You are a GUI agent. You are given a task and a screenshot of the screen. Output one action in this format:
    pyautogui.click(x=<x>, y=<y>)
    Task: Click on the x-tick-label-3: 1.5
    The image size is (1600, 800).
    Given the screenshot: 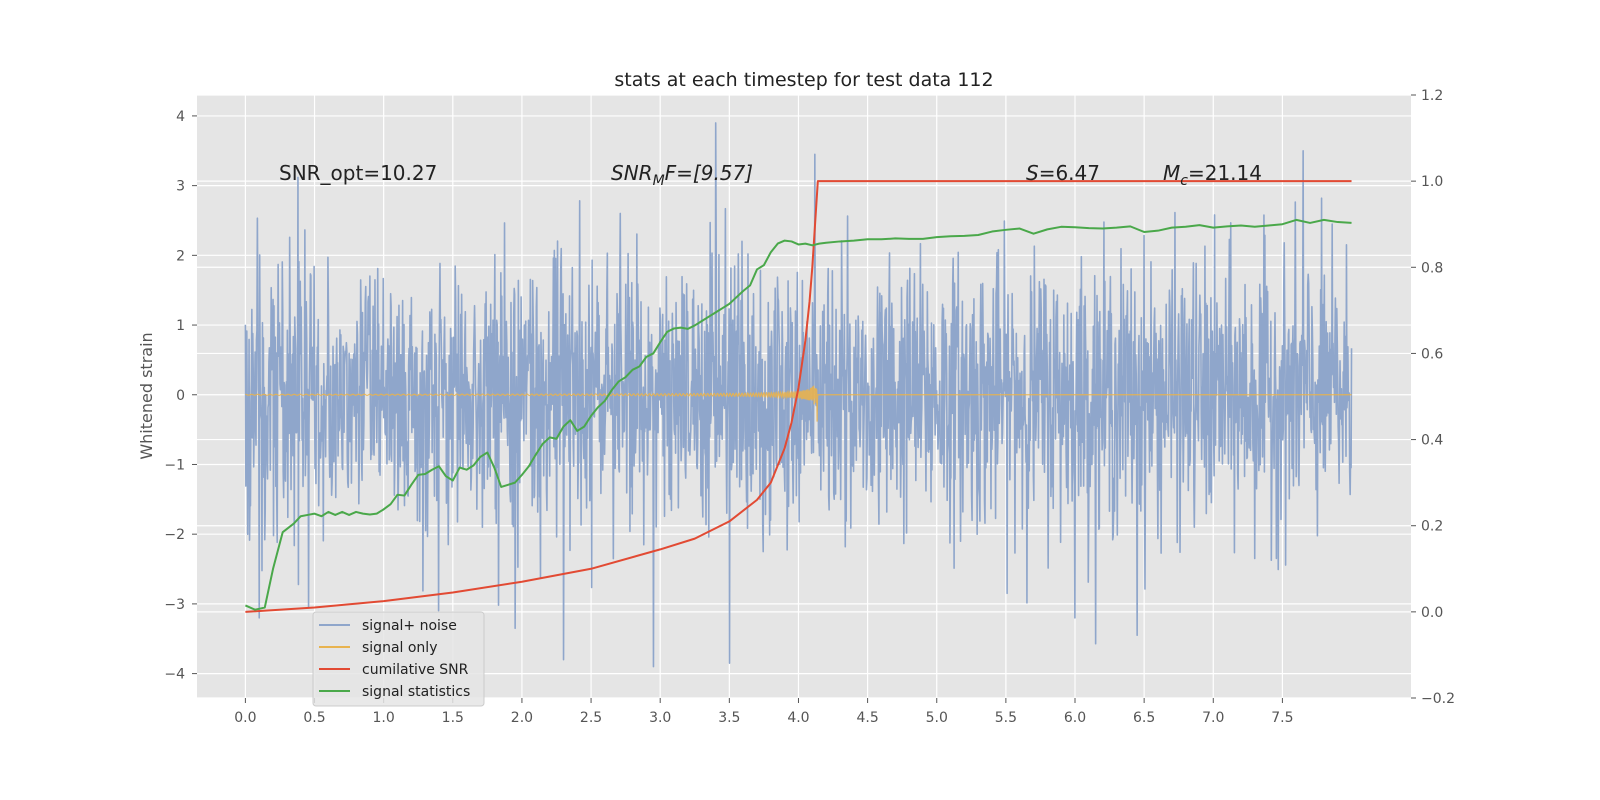 What is the action you would take?
    pyautogui.click(x=453, y=718)
    